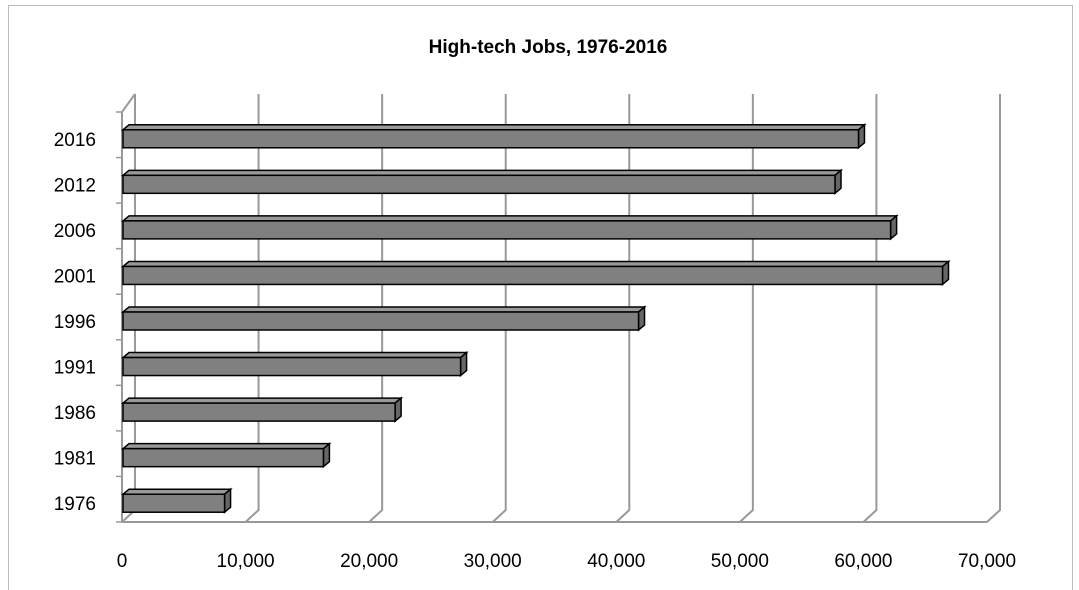 Image resolution: width=1079 pixels, height=590 pixels. I want to click on y-tick-label: 1981, so click(75, 459).